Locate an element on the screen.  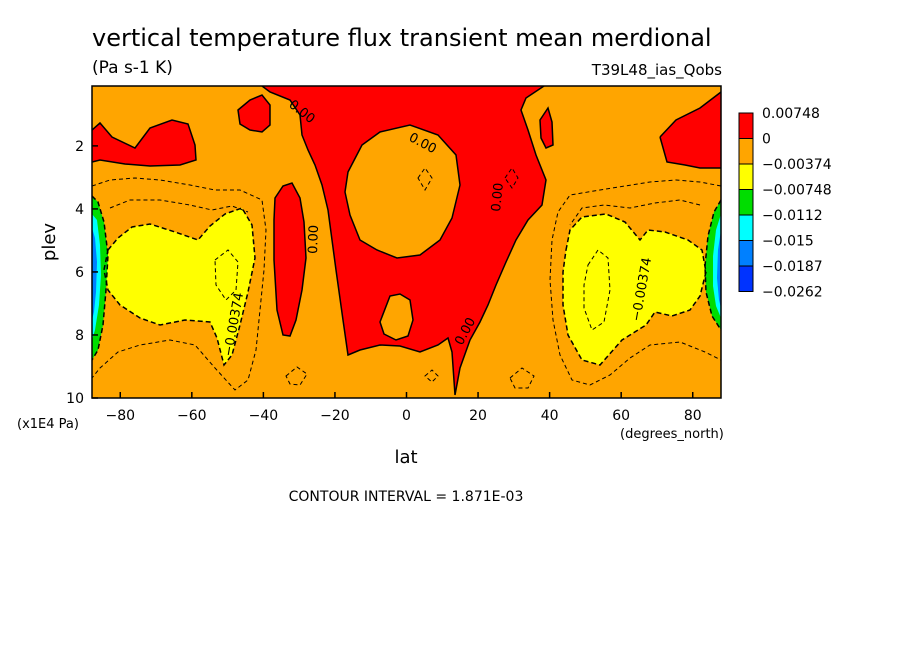
contour-right-outer is located at coordinates (635, 282).